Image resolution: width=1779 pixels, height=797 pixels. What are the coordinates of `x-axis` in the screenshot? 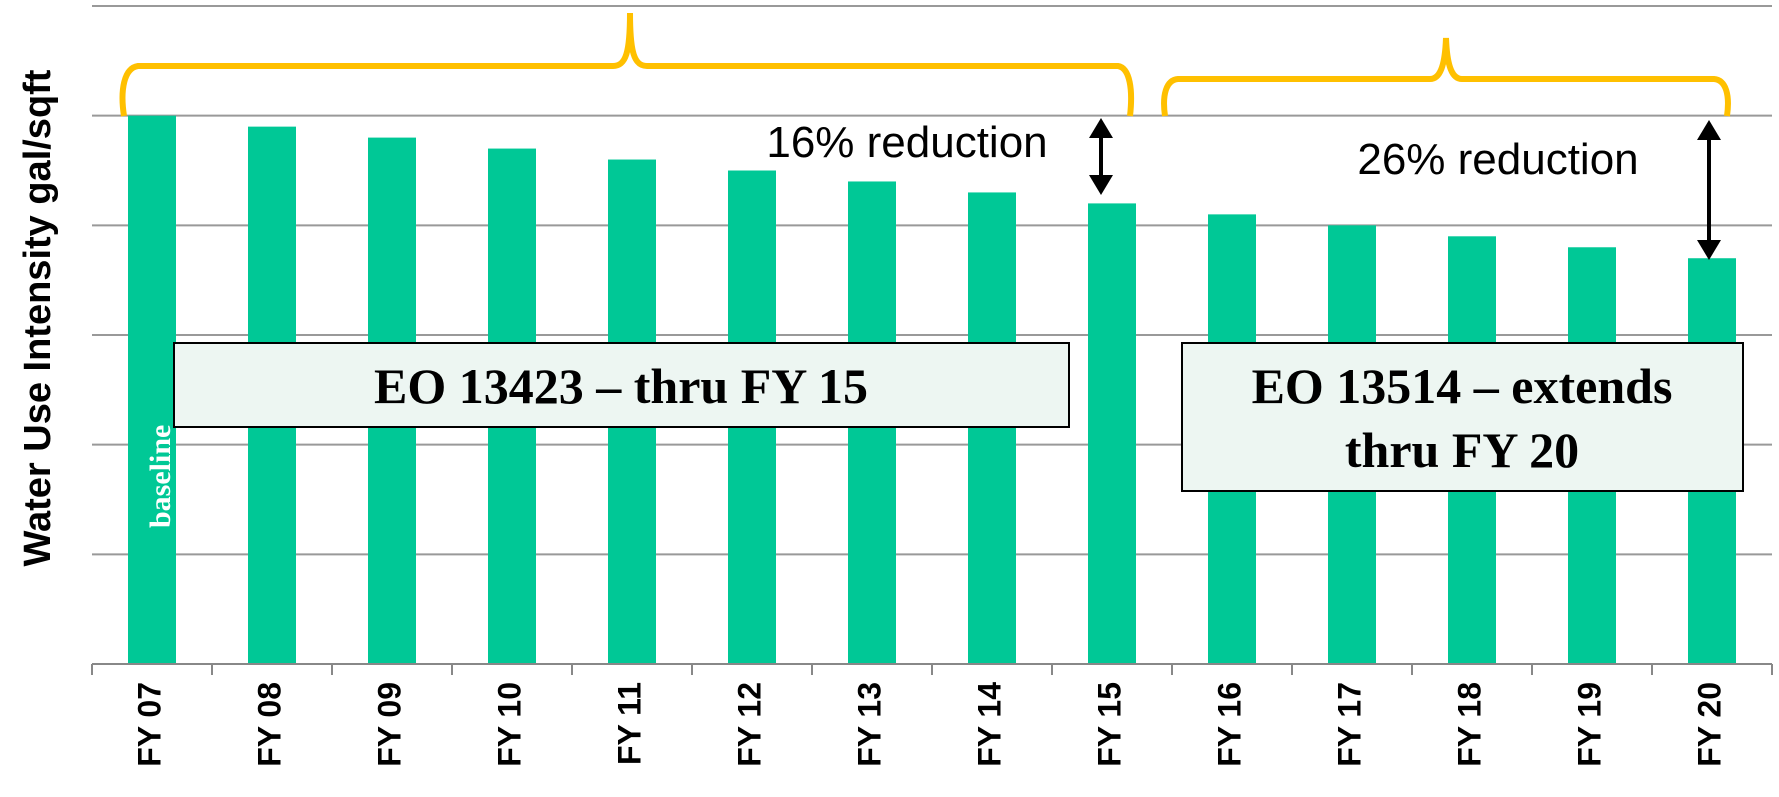 It's located at (932, 669).